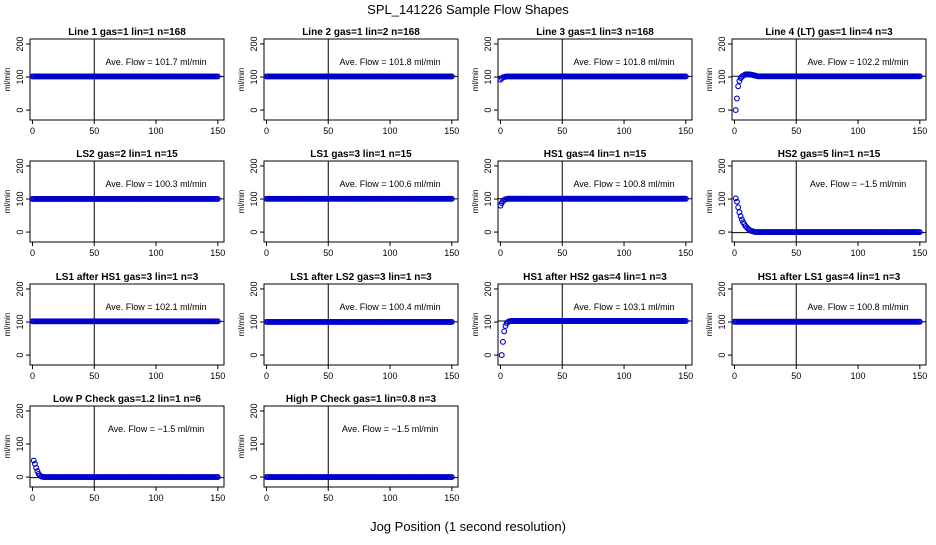 The height and width of the screenshot is (545, 936). I want to click on panel-title: HS2 gas=5 lin=1 n=15, so click(829, 154).